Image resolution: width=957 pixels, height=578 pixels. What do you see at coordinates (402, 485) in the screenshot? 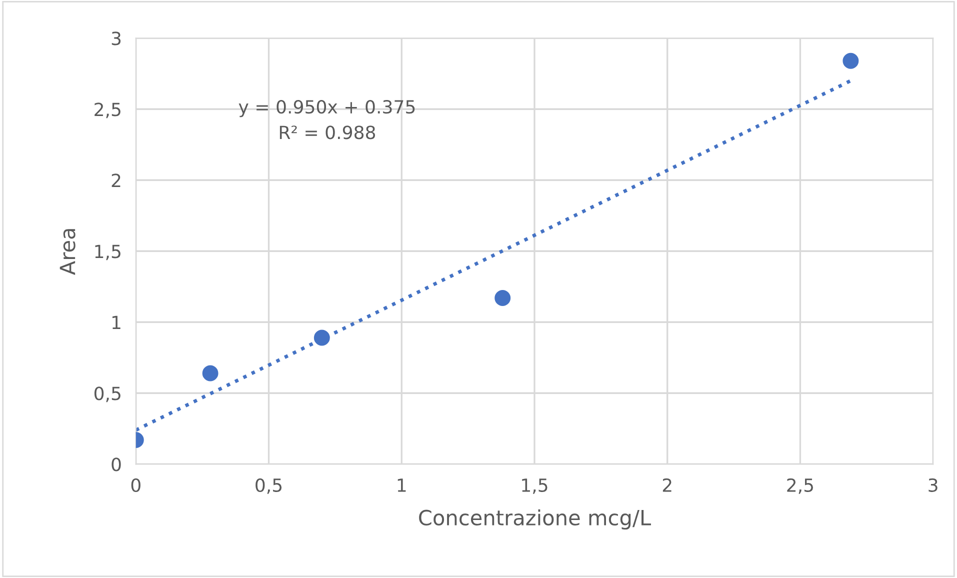
I see `x-tick-label: 1` at bounding box center [402, 485].